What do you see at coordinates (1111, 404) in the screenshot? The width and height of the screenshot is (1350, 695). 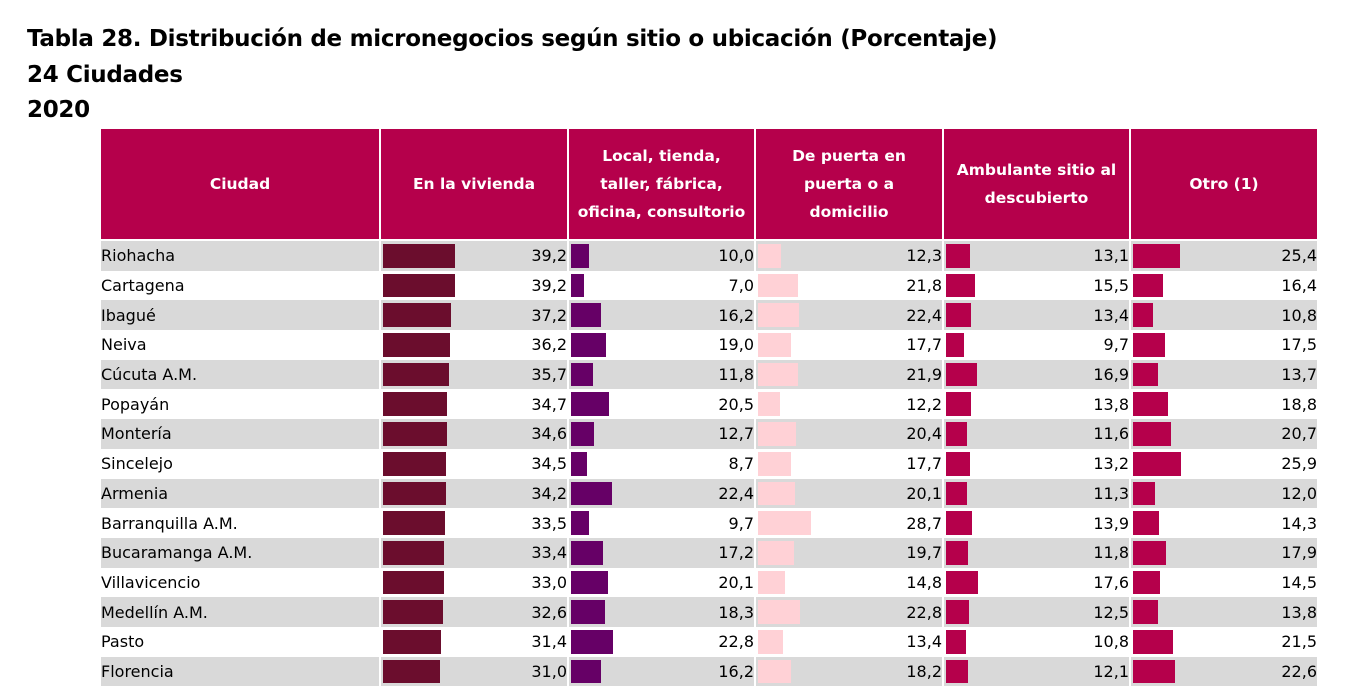 I see `value-ambulante: 13,8` at bounding box center [1111, 404].